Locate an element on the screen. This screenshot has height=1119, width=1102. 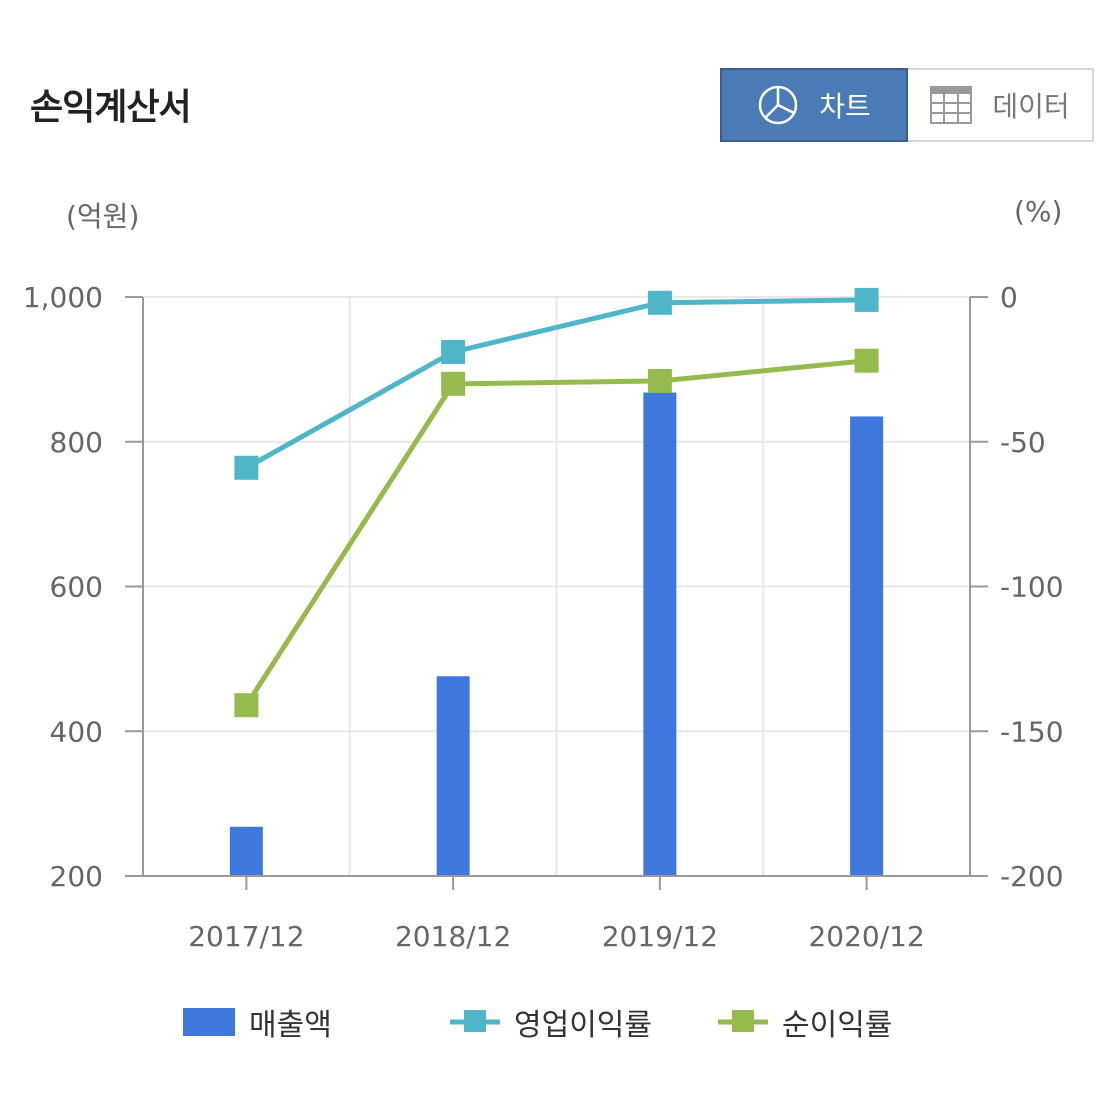
x-axis-tick-label: 2017/12 is located at coordinates (246, 936).